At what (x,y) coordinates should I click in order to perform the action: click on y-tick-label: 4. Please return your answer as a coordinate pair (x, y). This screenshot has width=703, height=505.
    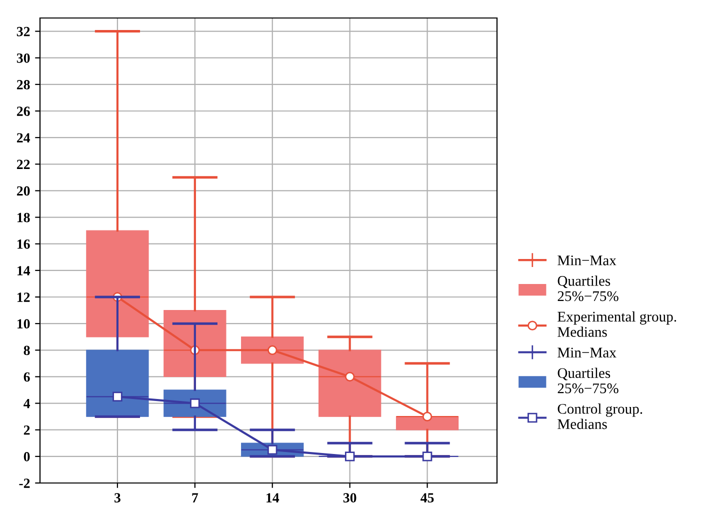
    Looking at the image, I should click on (27, 403).